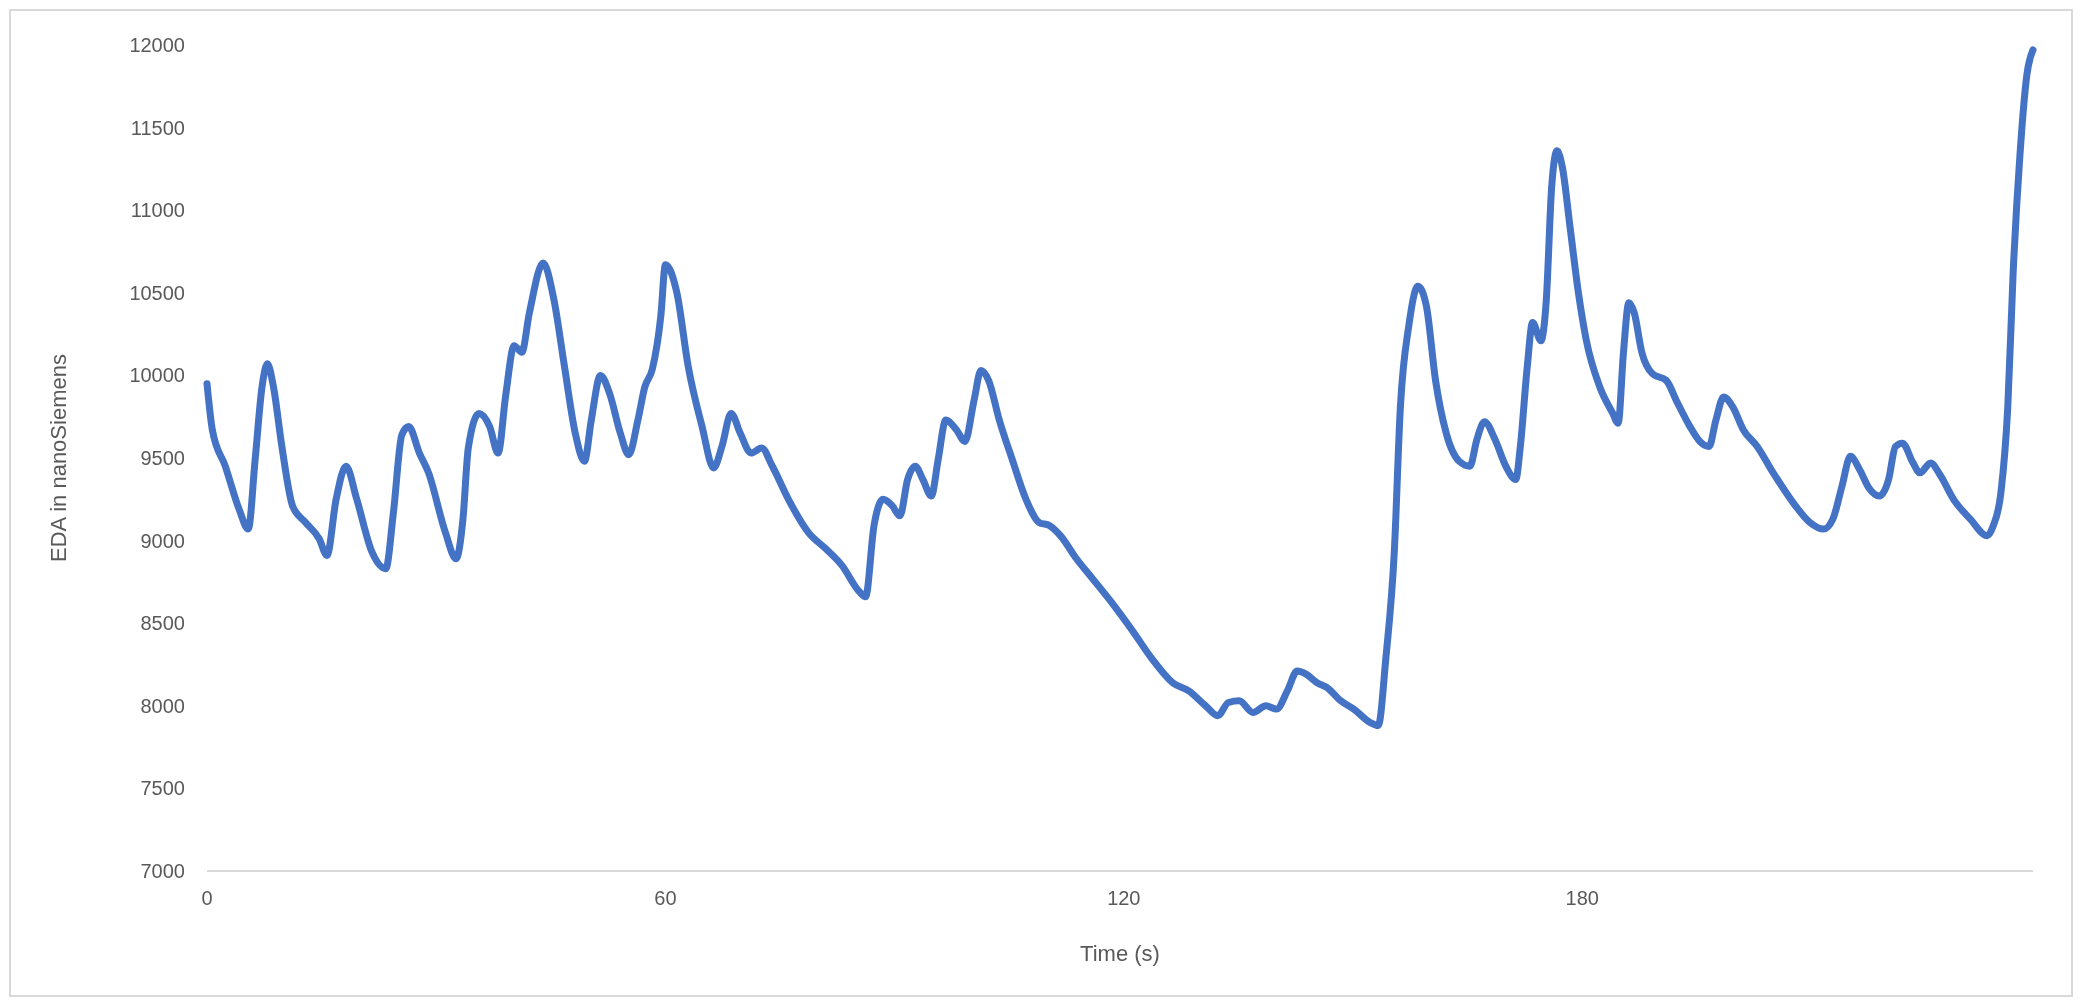  Describe the element at coordinates (58, 458) in the screenshot. I see `y-axis-title: EDA in nanoSiemens` at that location.